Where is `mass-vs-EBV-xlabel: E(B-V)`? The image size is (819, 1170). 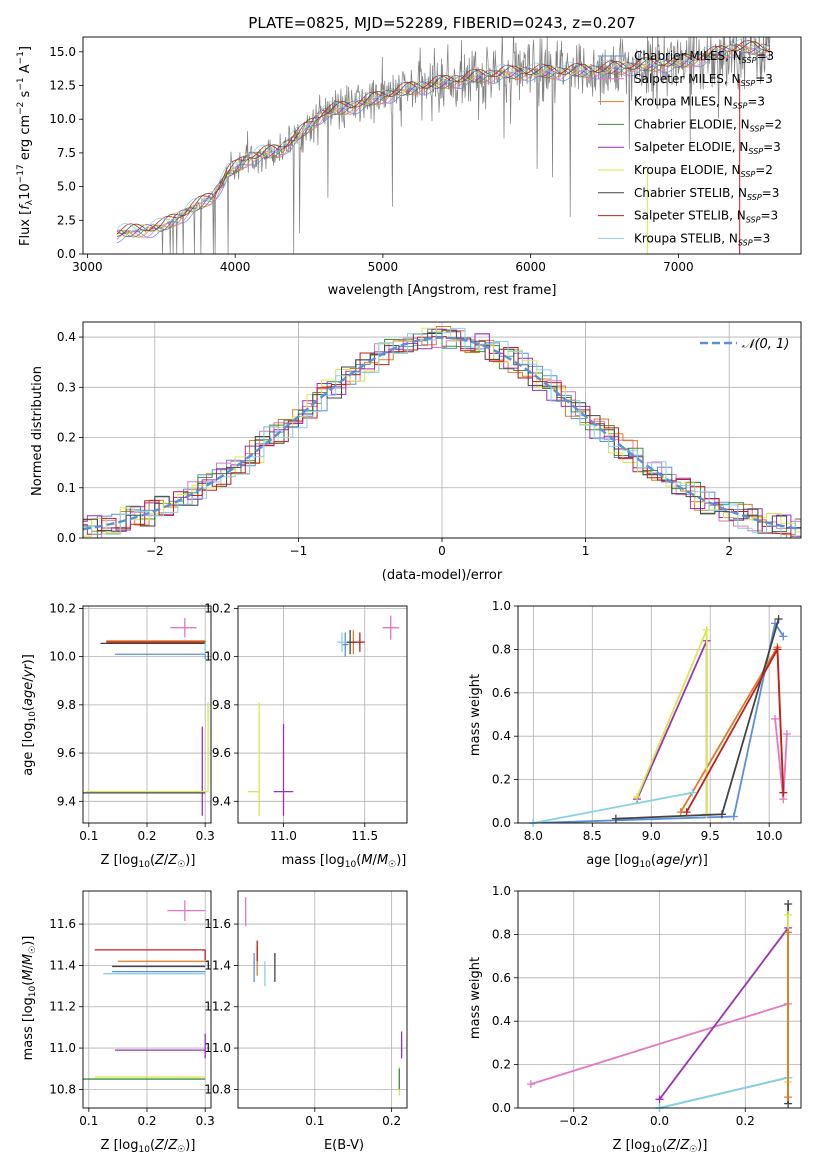
mass-vs-EBV-xlabel: E(B-V) is located at coordinates (344, 1145).